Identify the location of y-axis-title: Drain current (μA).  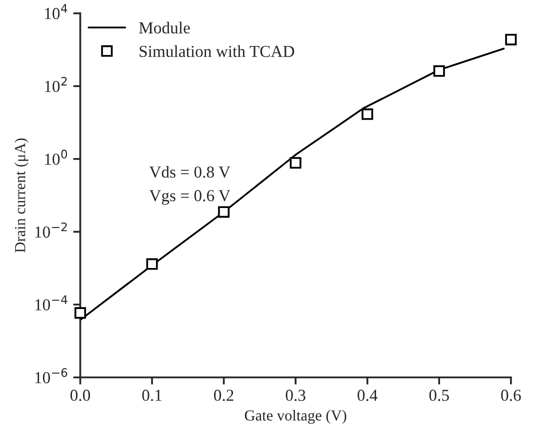
(21, 195).